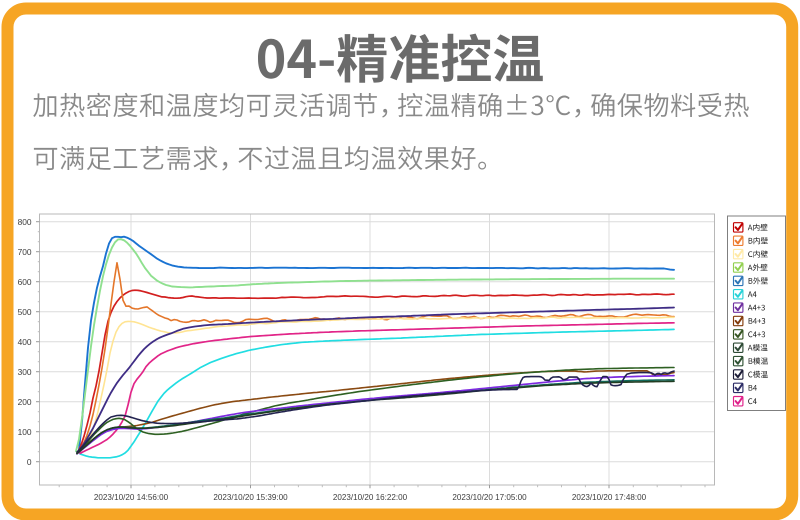 This screenshot has width=800, height=520. What do you see at coordinates (29, 462) in the screenshot?
I see `svg-text: 0` at bounding box center [29, 462].